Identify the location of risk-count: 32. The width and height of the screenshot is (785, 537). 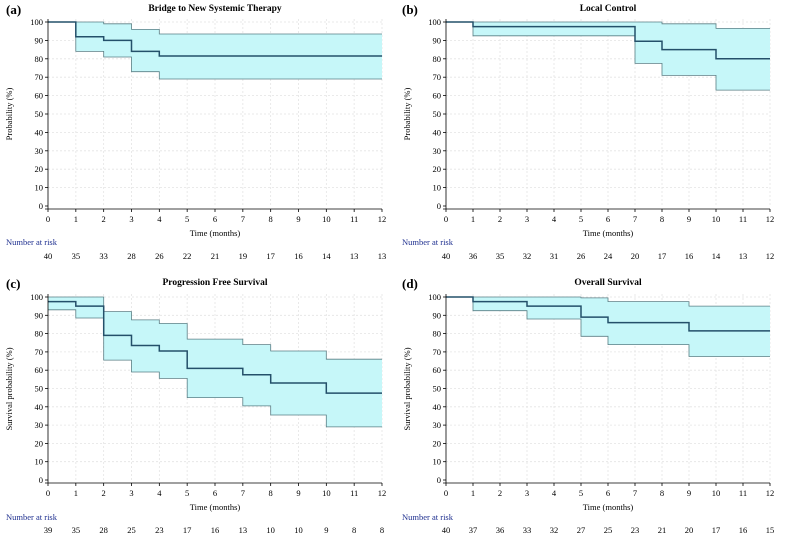
(554, 530).